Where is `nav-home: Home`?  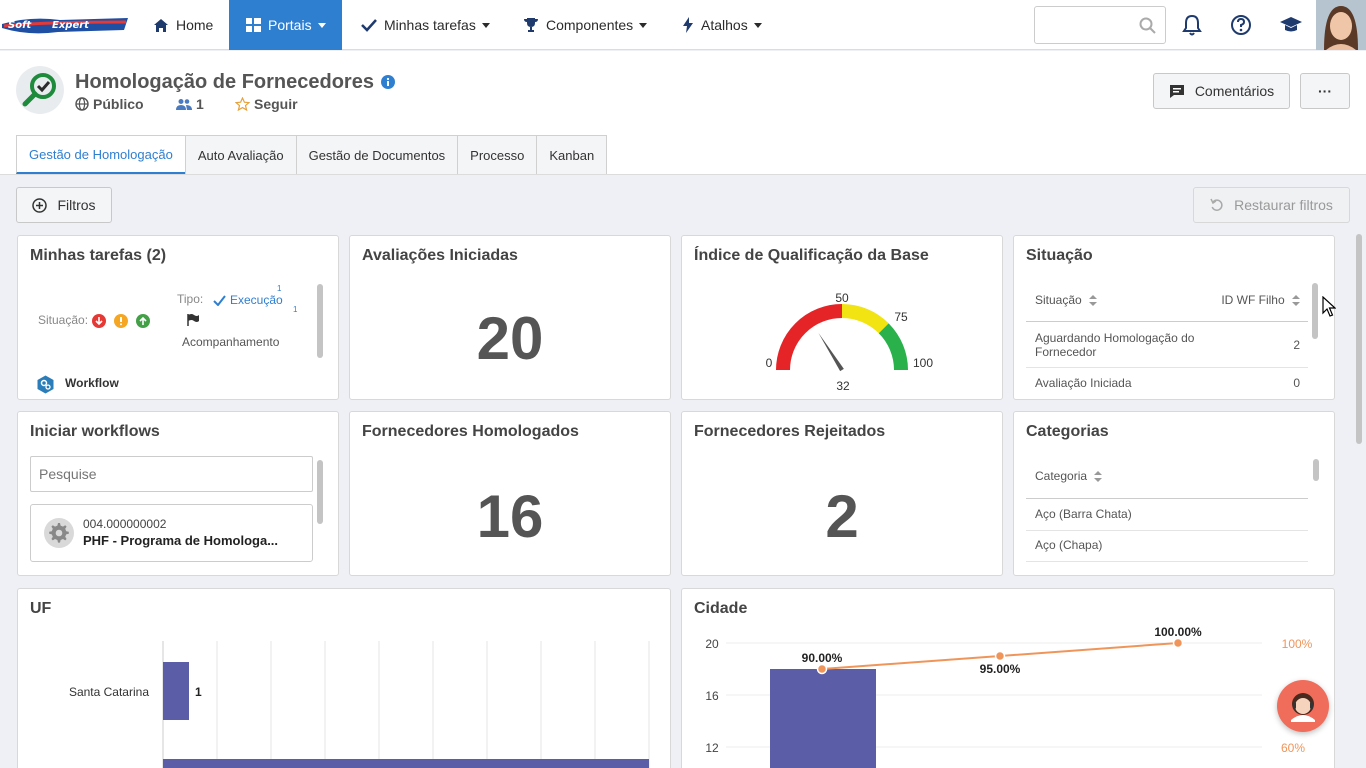
nav-home: Home is located at coordinates (183, 25).